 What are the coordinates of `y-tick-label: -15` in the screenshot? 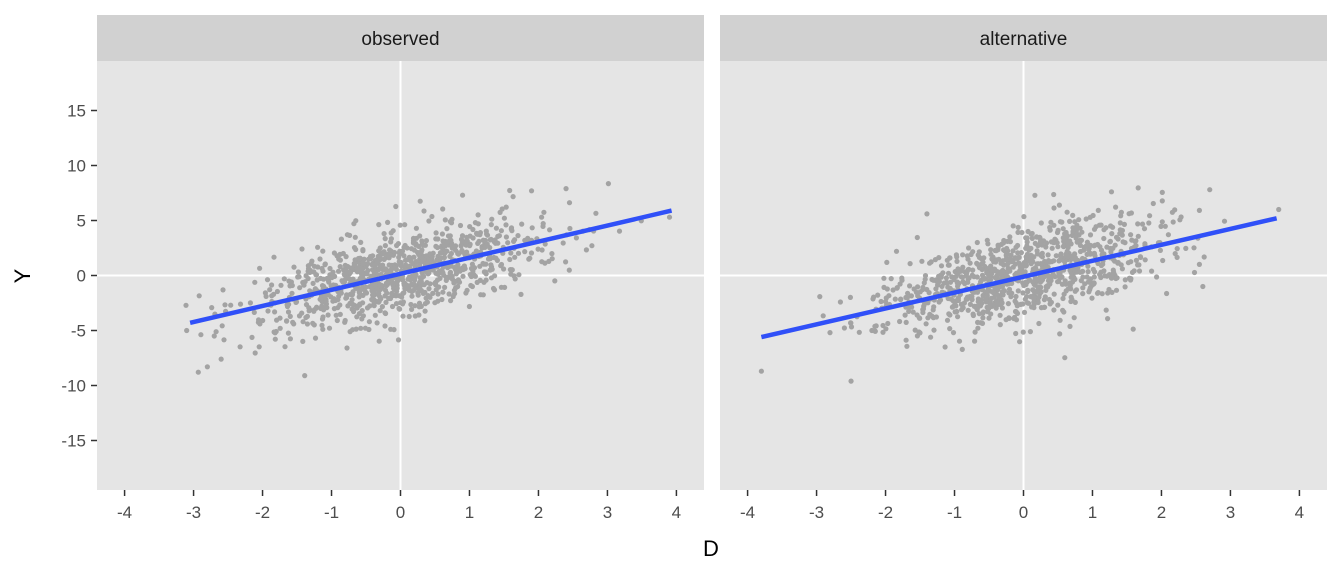 It's located at (73, 441).